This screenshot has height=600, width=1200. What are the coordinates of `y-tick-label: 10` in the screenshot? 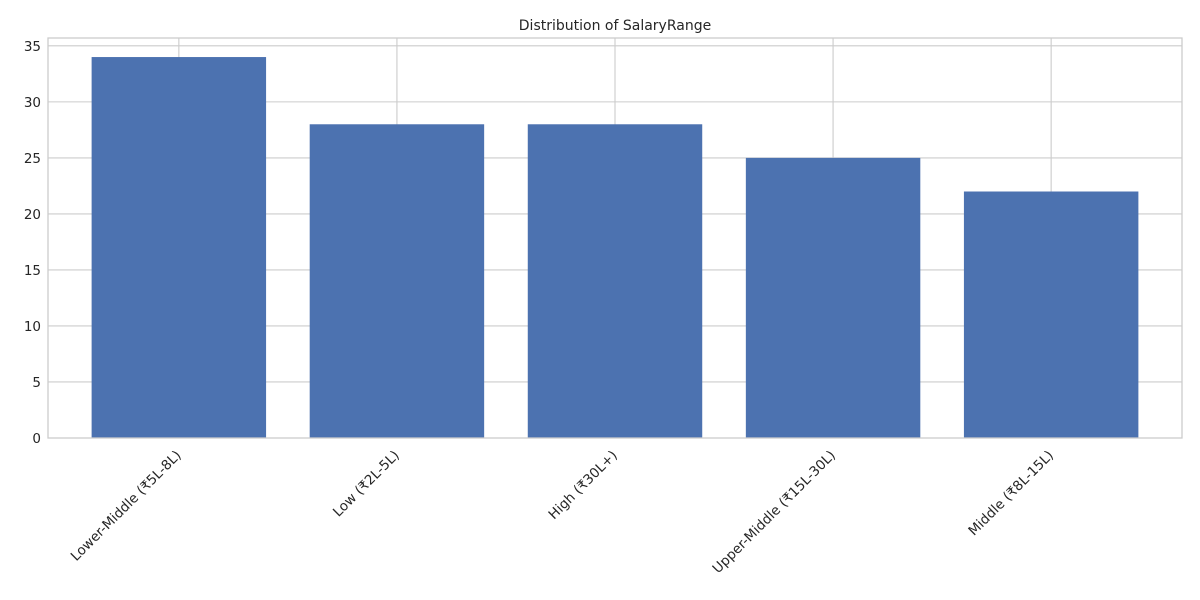 It's located at (32, 327).